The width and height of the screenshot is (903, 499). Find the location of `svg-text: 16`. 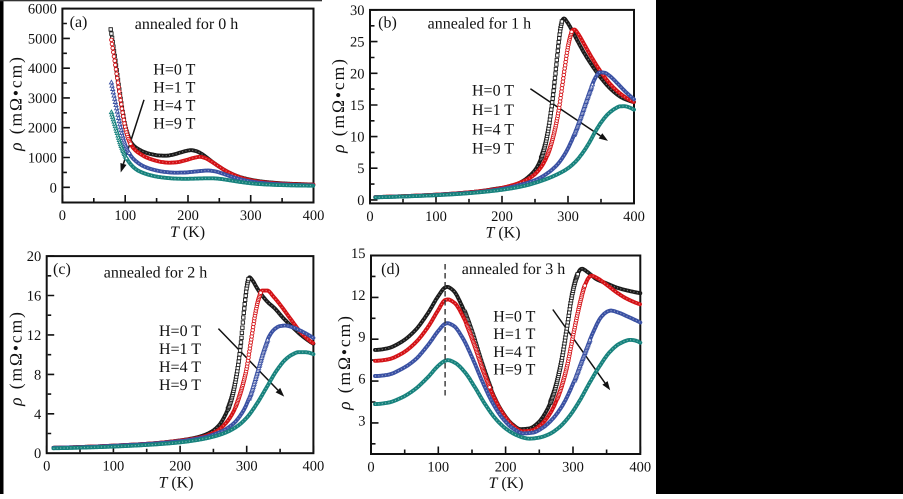

svg-text: 16 is located at coordinates (34, 297).